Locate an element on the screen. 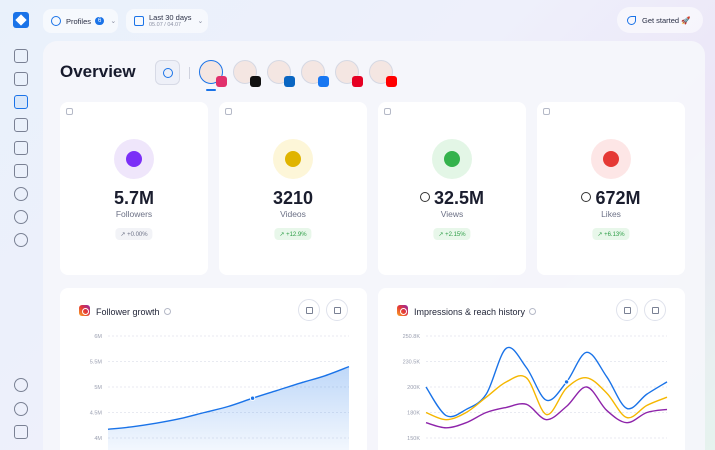  app-logo is located at coordinates (21, 20).